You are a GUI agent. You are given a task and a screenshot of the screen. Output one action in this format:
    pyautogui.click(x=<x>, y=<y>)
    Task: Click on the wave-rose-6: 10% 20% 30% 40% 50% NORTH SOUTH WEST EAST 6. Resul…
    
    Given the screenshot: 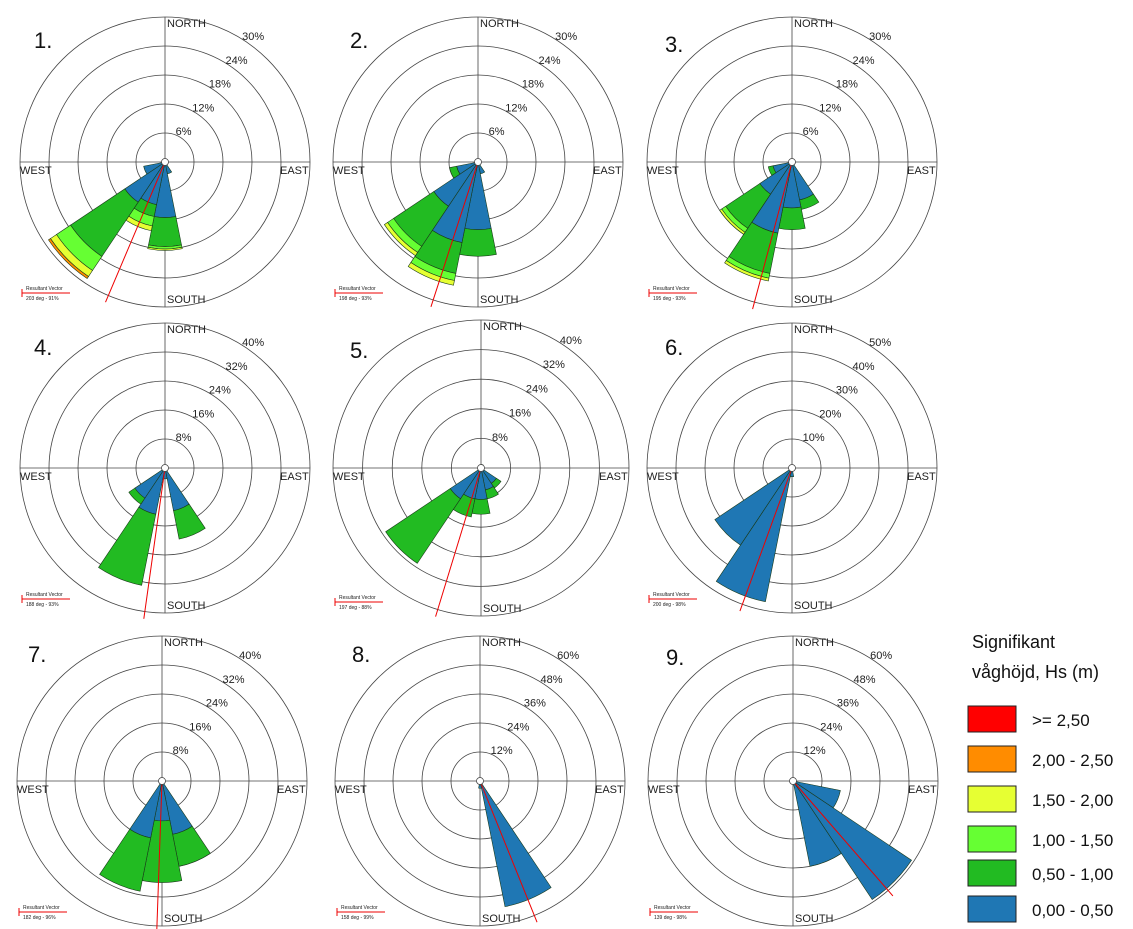 What is the action you would take?
    pyautogui.click(x=792, y=468)
    